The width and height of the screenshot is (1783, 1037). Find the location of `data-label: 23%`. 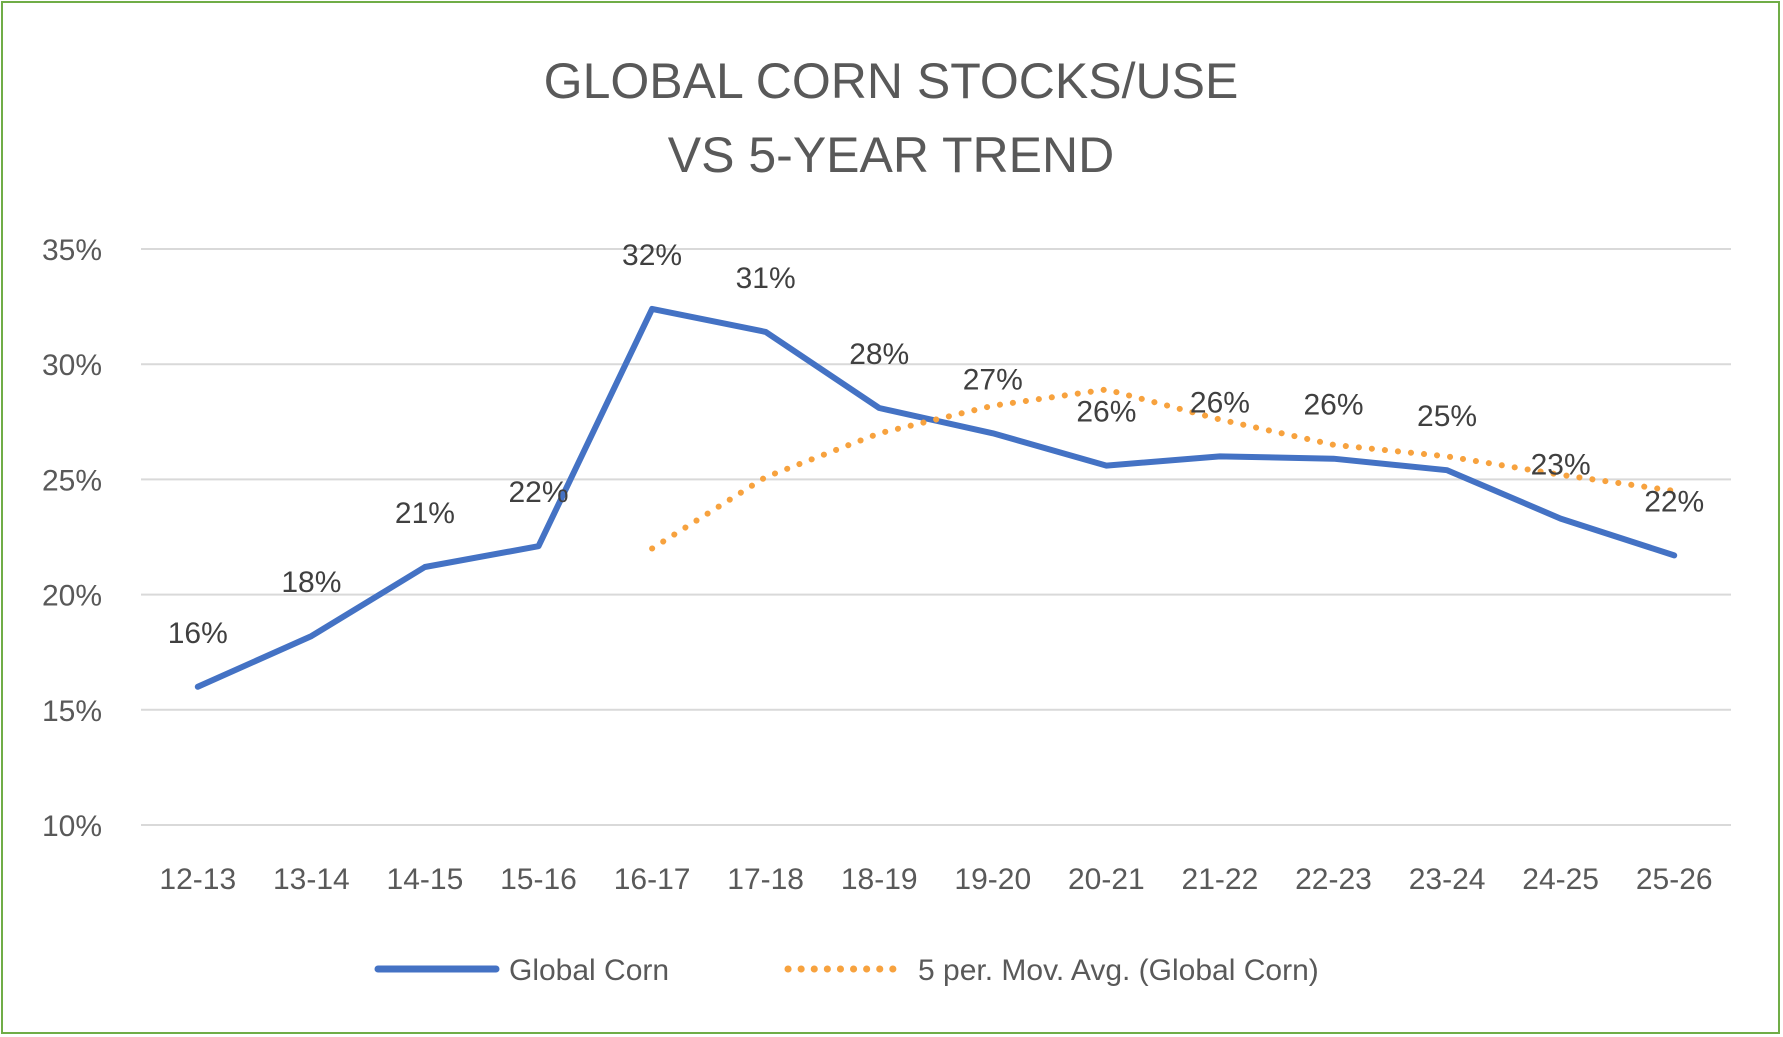

data-label: 23% is located at coordinates (1561, 465).